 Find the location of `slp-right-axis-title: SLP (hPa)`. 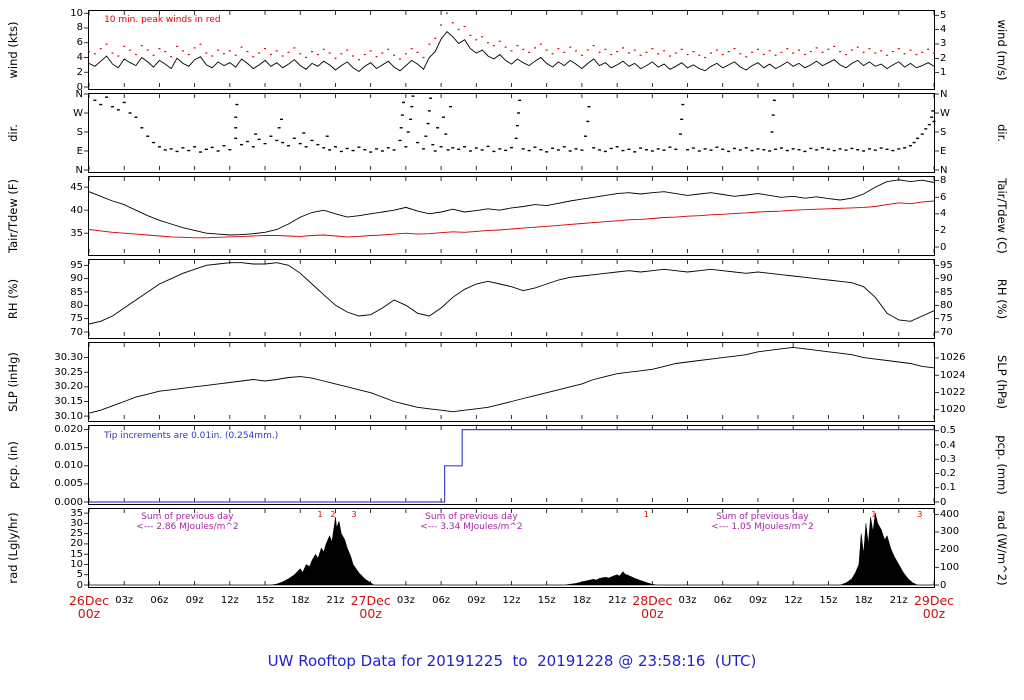

slp-right-axis-title: SLP (hPa) is located at coordinates (1001, 382).